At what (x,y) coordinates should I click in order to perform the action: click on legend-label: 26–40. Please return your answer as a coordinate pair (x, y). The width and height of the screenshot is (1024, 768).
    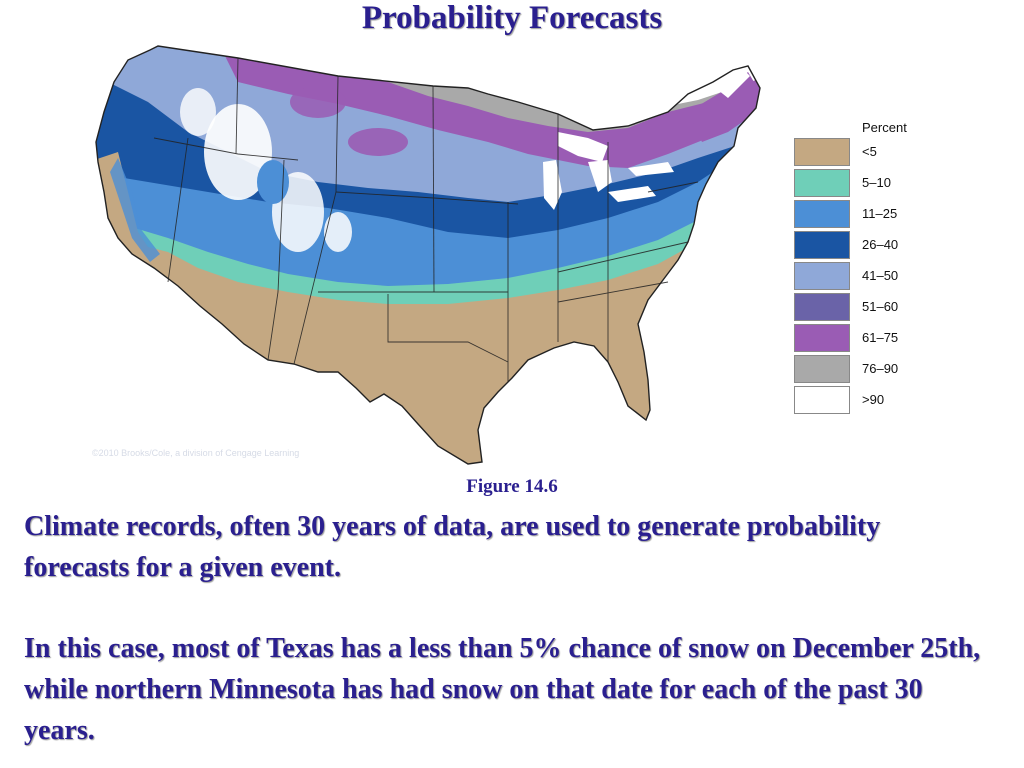
    Looking at the image, I should click on (880, 244).